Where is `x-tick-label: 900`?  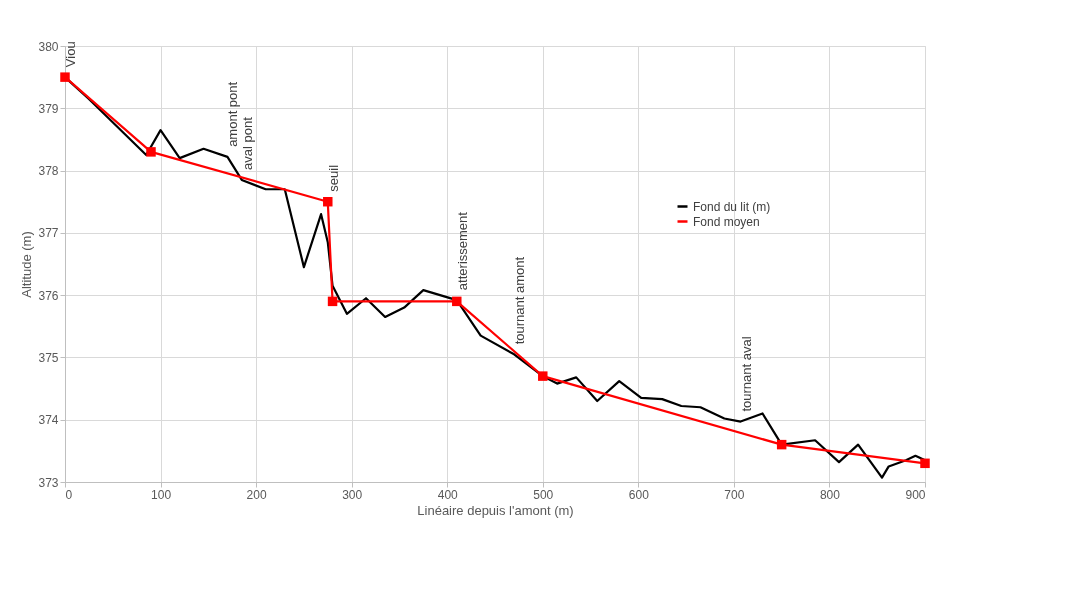
x-tick-label: 900 is located at coordinates (915, 494).